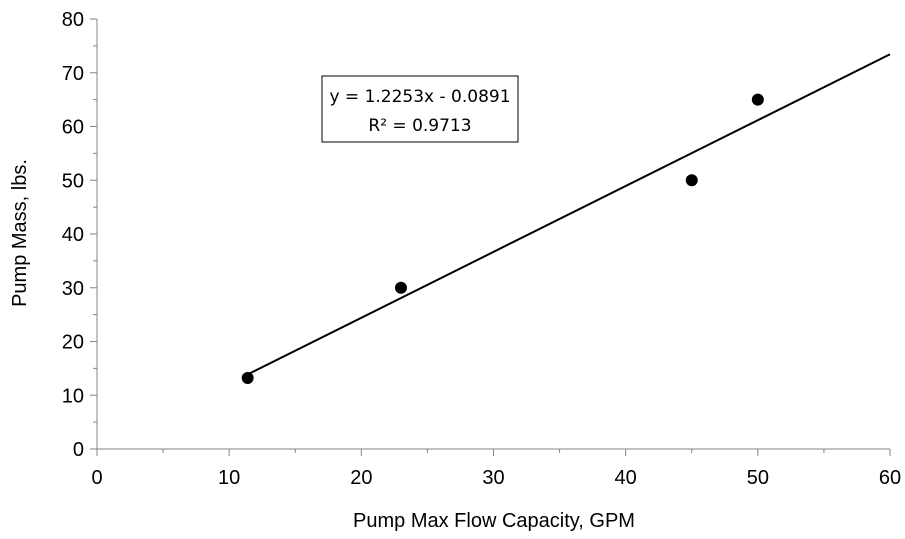  I want to click on x-tick-label: 30, so click(493, 478).